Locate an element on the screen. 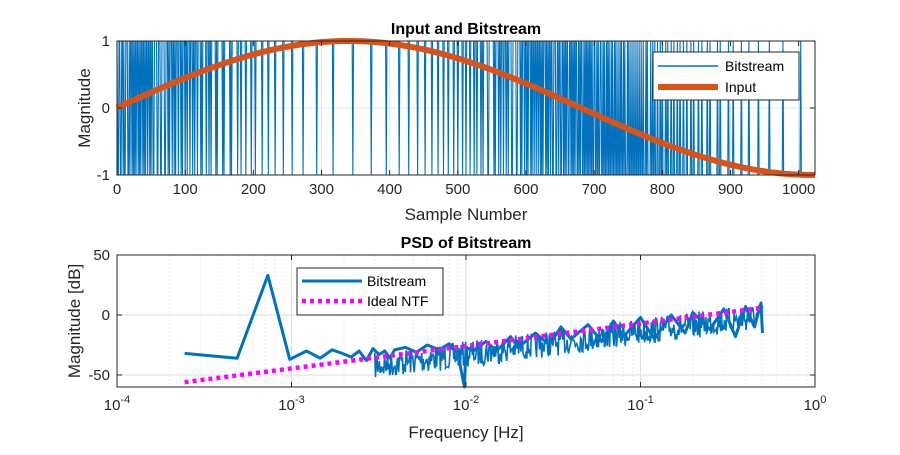 Image resolution: width=900 pixels, height=455 pixels. x-tick-label: 10⁻⁴ is located at coordinates (117, 404).